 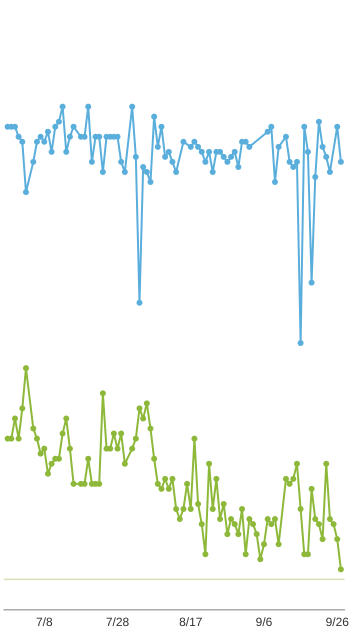 I want to click on x-tick-label: 8/17, so click(x=191, y=622).